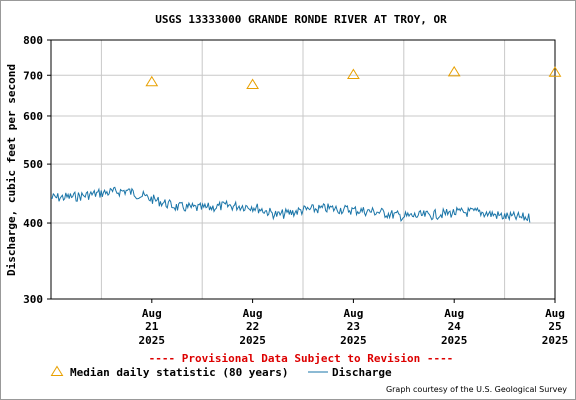 The image size is (576, 400). I want to click on x-tick-label-day: 23, so click(353, 326).